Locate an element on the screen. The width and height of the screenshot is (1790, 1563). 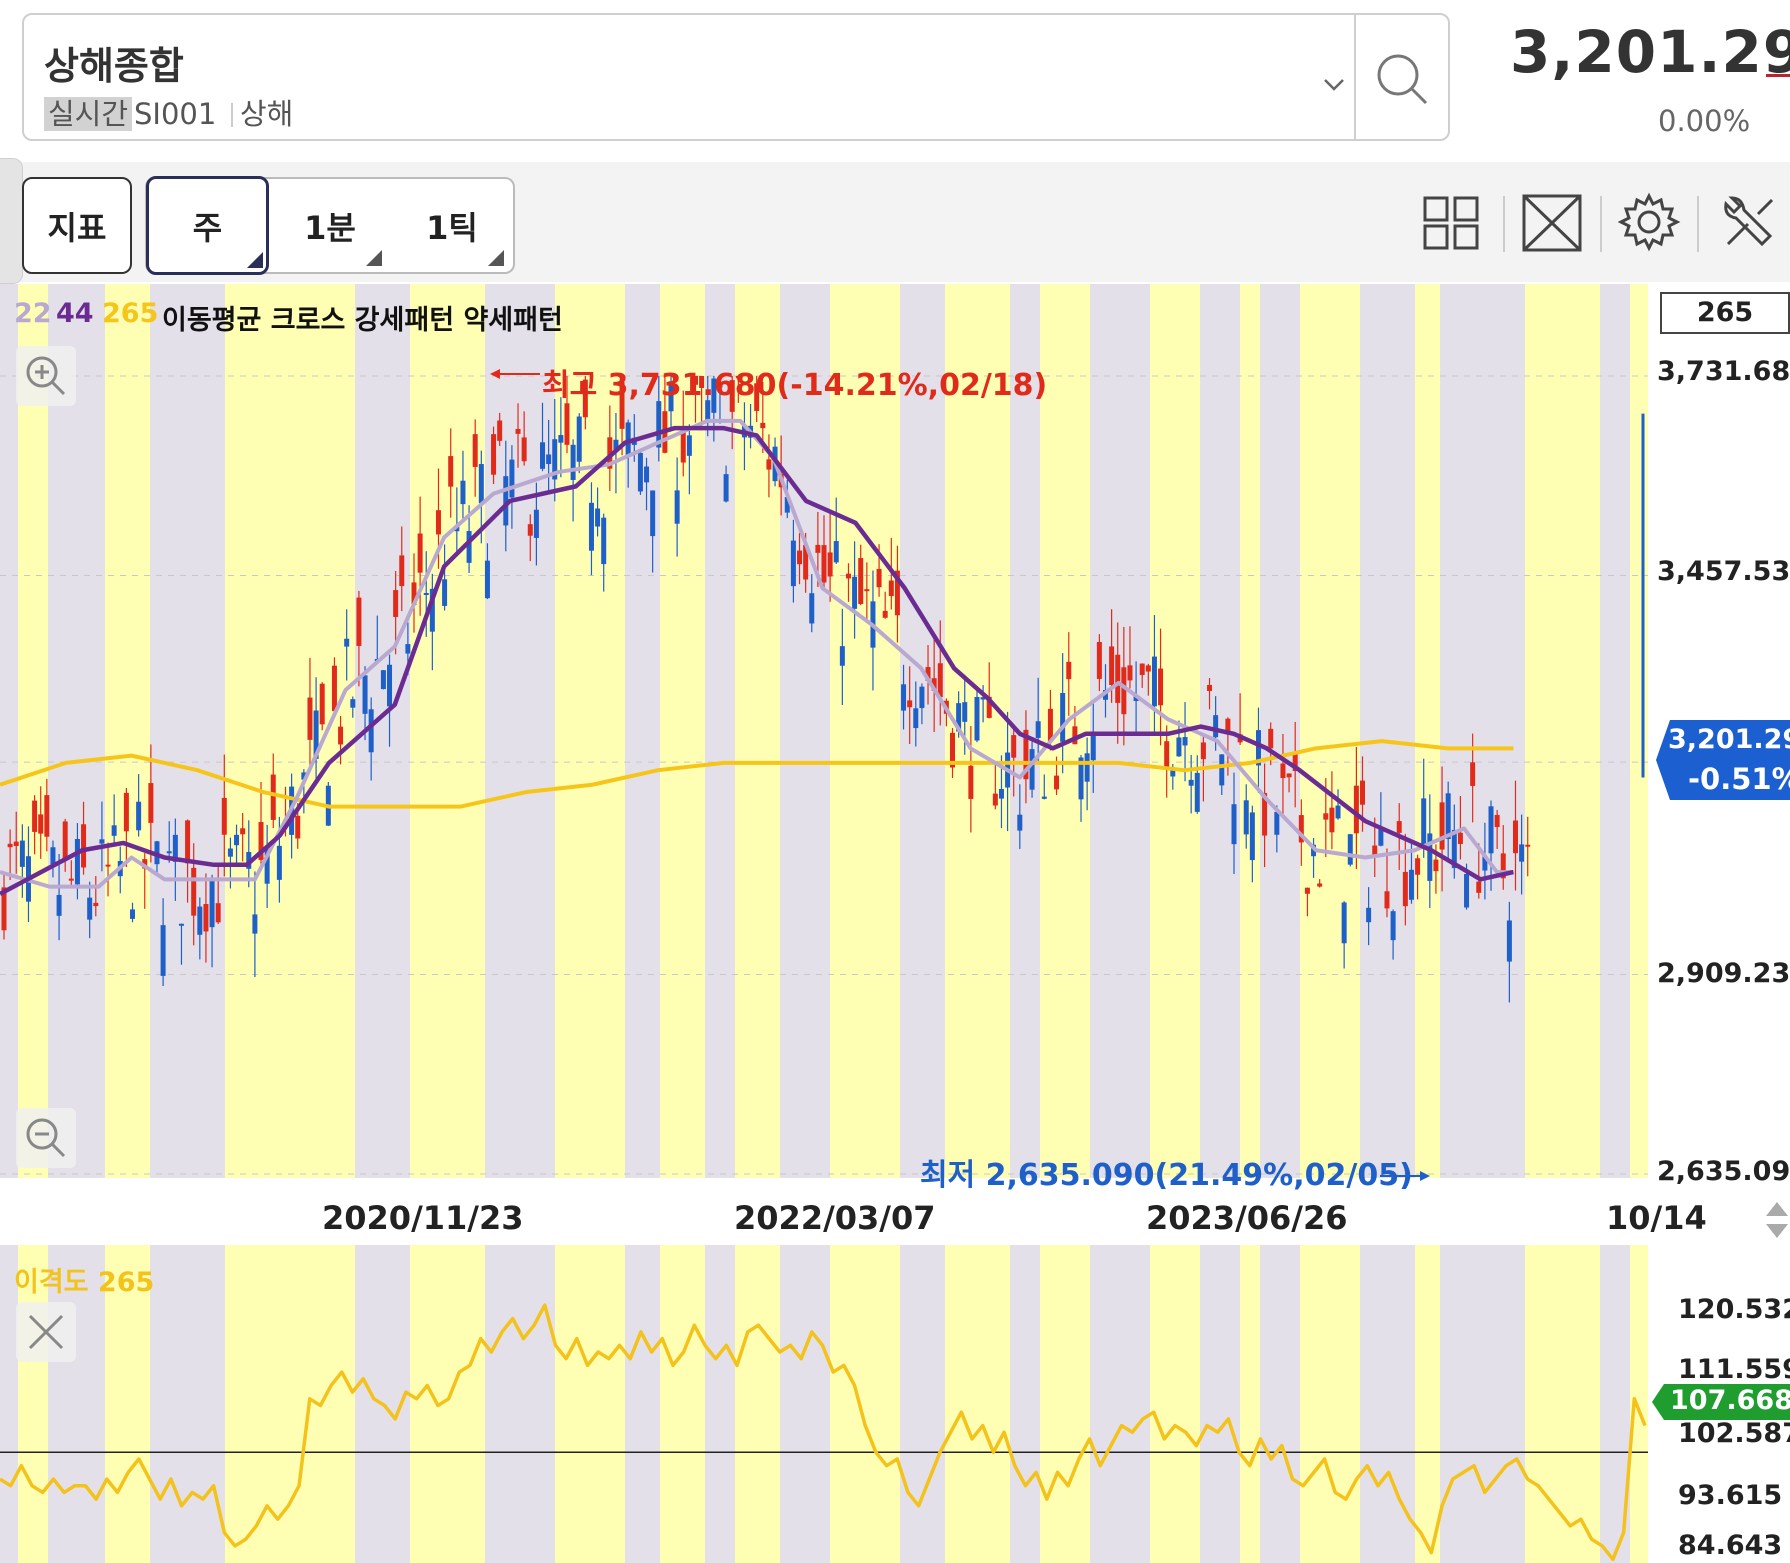
legend-title: 이동평균 크로스 강세패턴 약세패턴 is located at coordinates (362, 320).